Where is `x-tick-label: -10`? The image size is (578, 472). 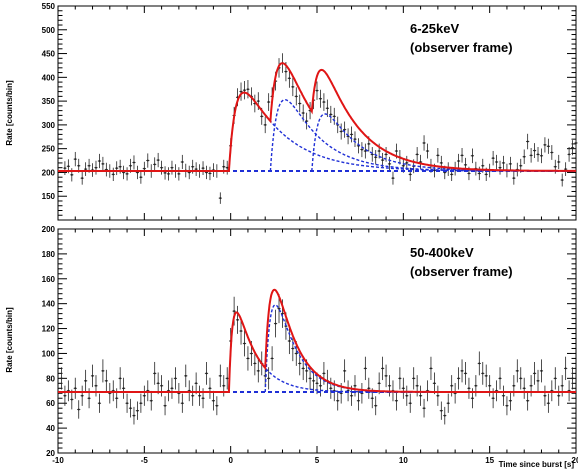
x-tick-label: -10 is located at coordinates (58, 460).